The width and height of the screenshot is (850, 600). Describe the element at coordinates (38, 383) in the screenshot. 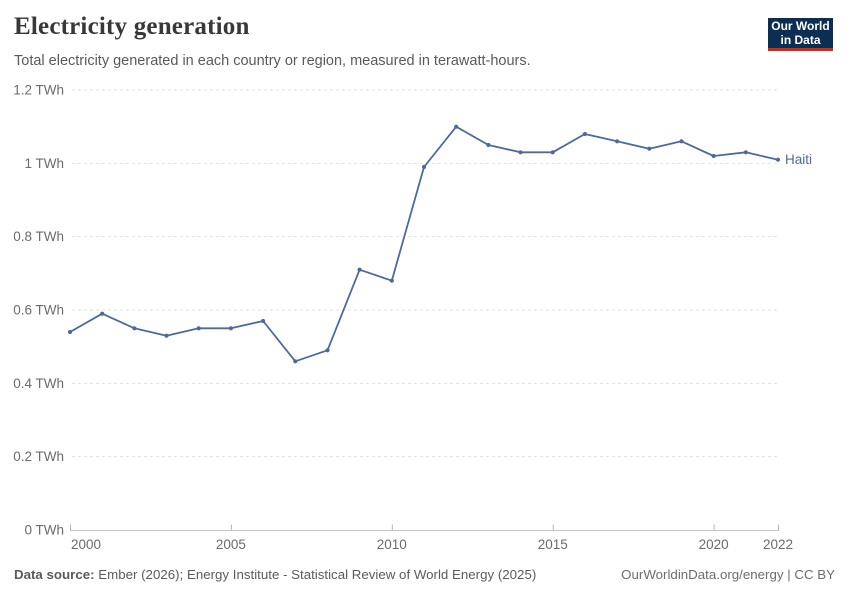

I see `y-tick-label: 0.4 TWh` at that location.